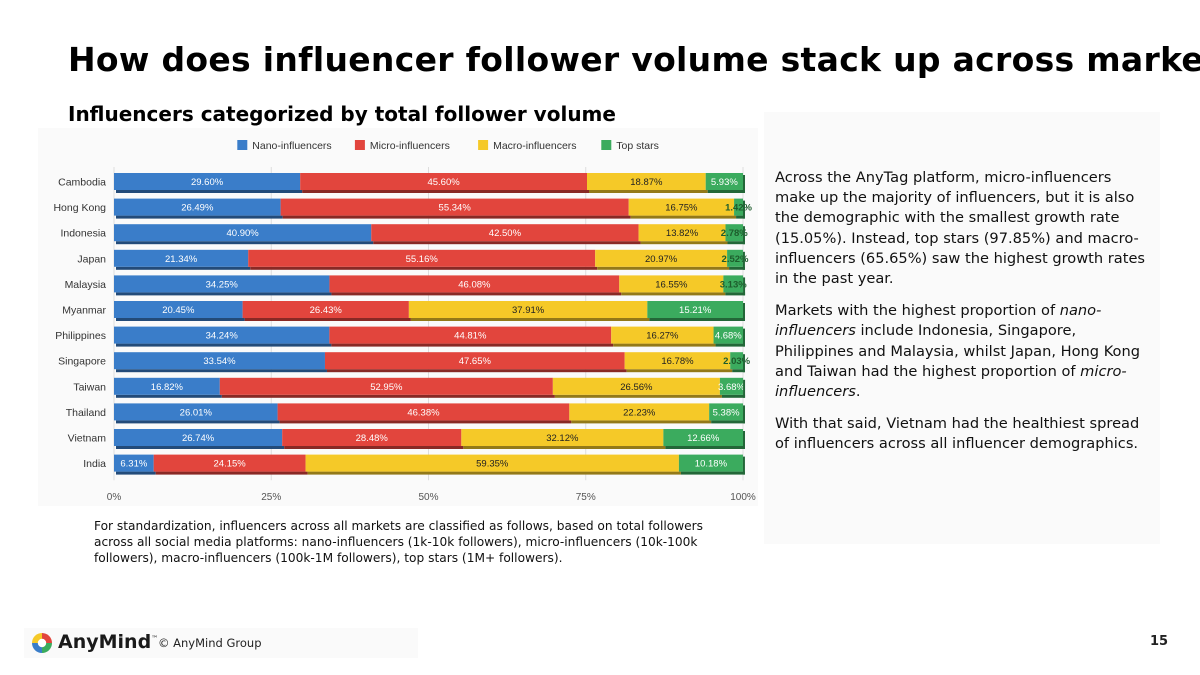 This screenshot has width=1200, height=675. What do you see at coordinates (738, 371) in the screenshot?
I see `bar-depth-singapore-top-stars` at bounding box center [738, 371].